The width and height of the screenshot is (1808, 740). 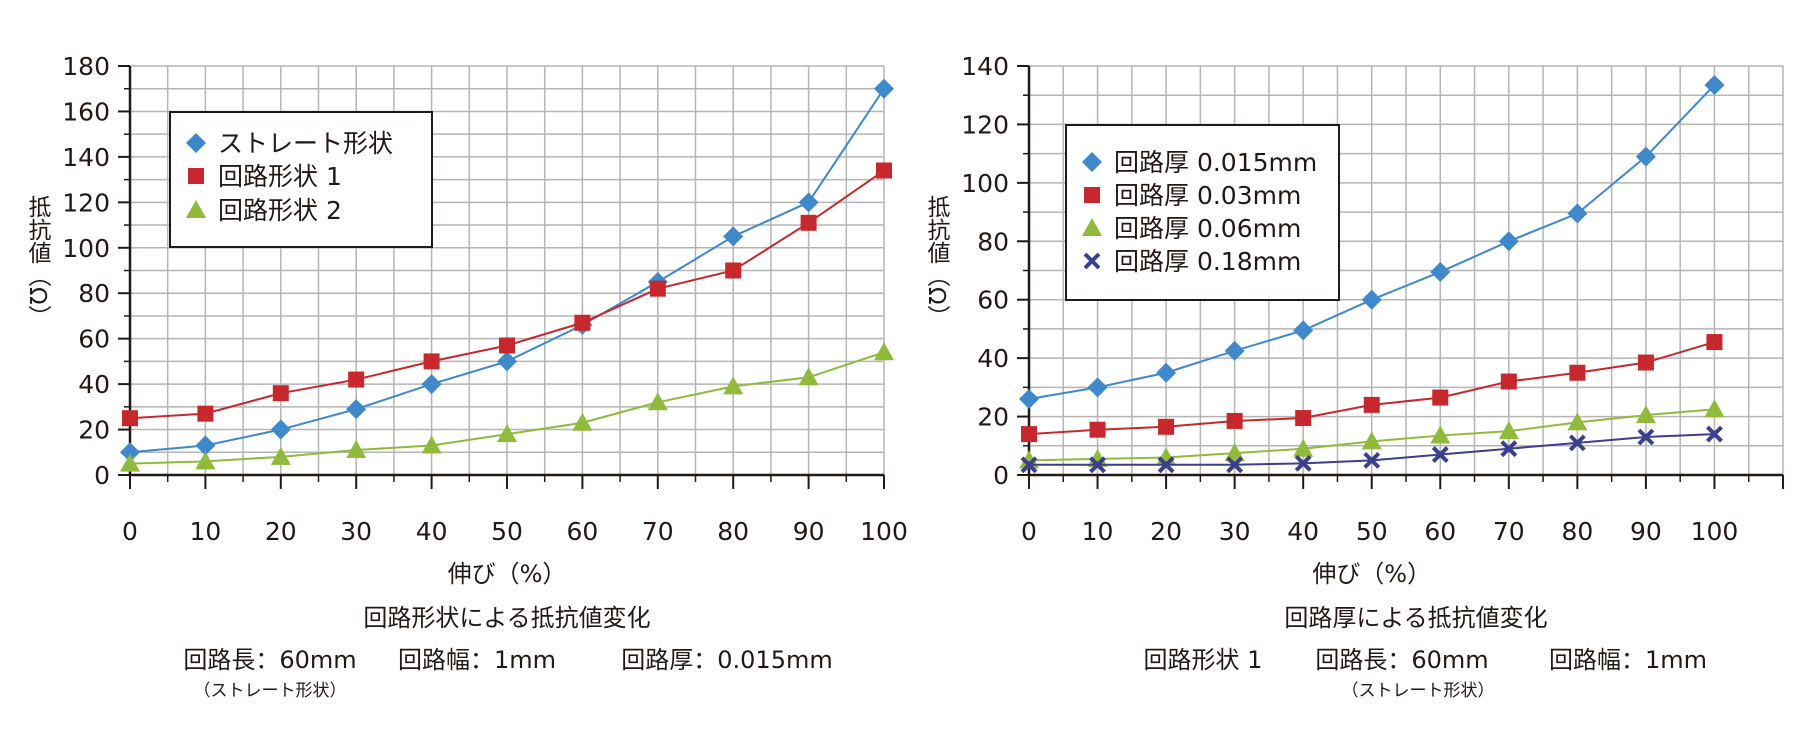 I want to click on caption-spec: 回路厚：0.015mm, so click(x=726, y=660).